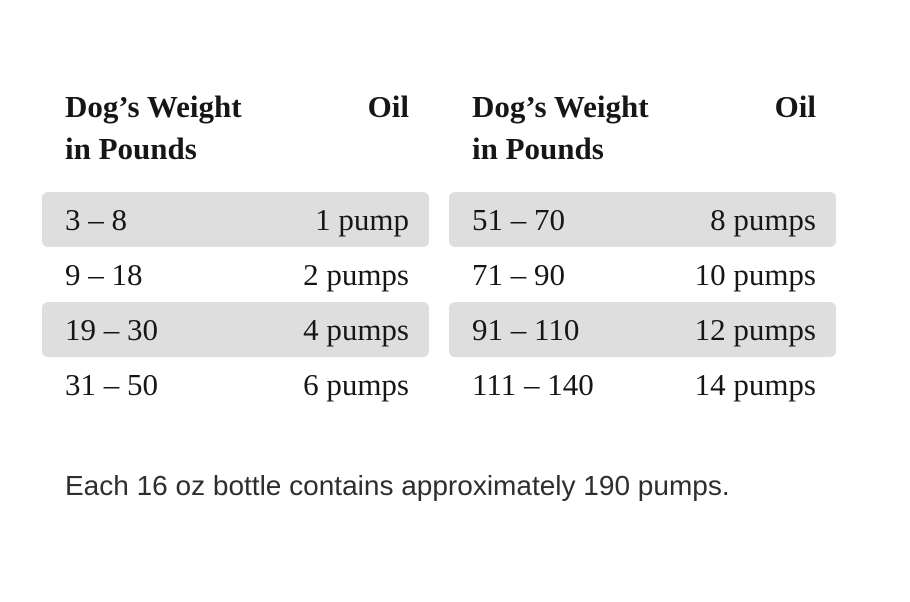 Image resolution: width=910 pixels, height=602 pixels. I want to click on table-row: 3 – 8 1 pump, so click(235, 219).